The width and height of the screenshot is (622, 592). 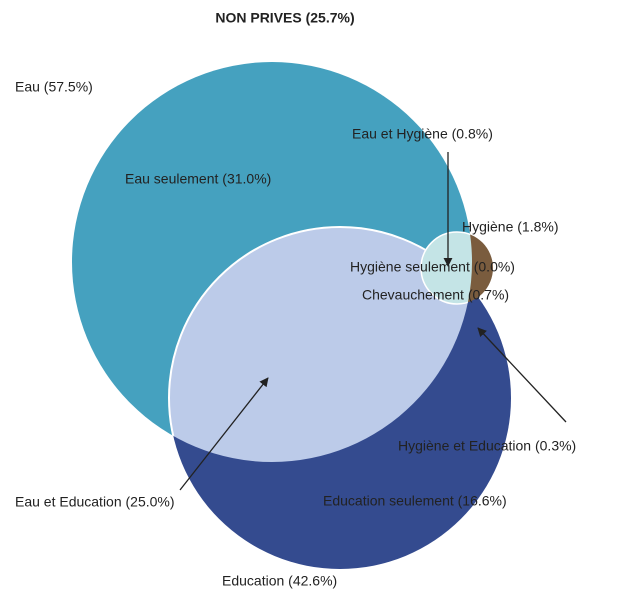 I want to click on label: Eau (57.5%), so click(x=54, y=87).